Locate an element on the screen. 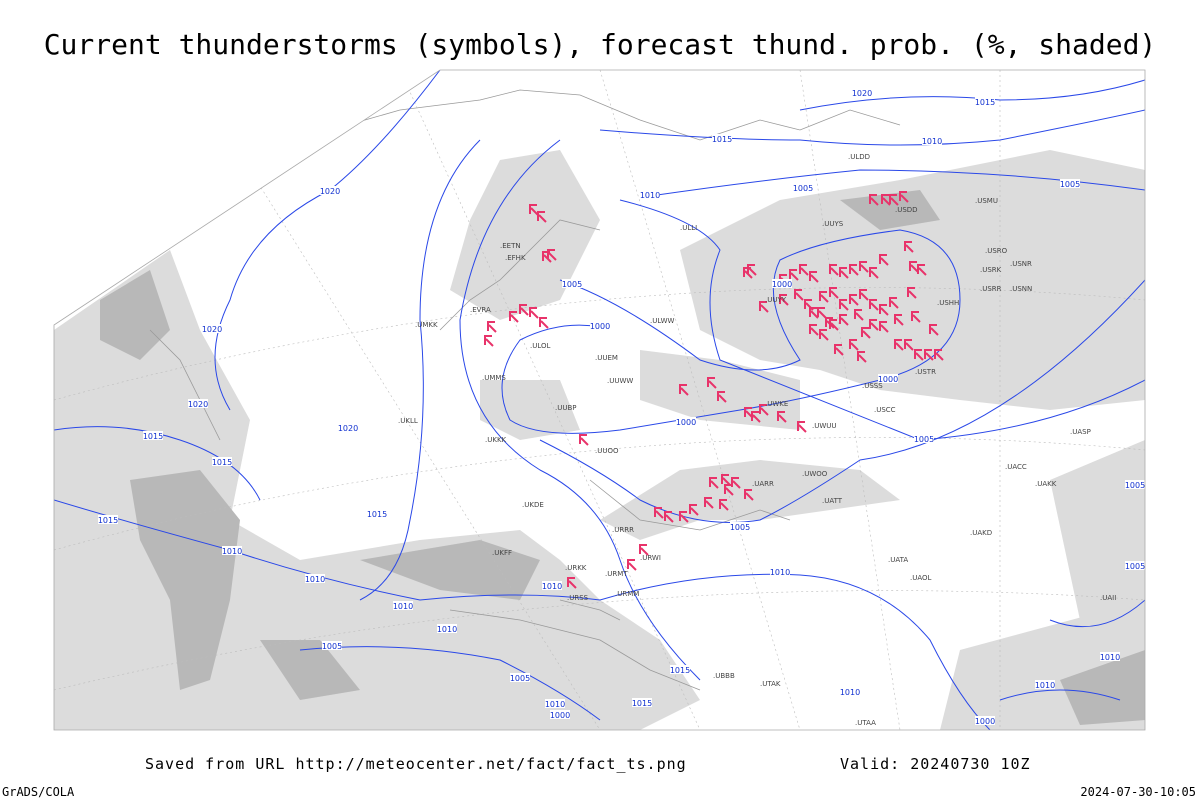  station-code: .UUYY is located at coordinates (776, 300).